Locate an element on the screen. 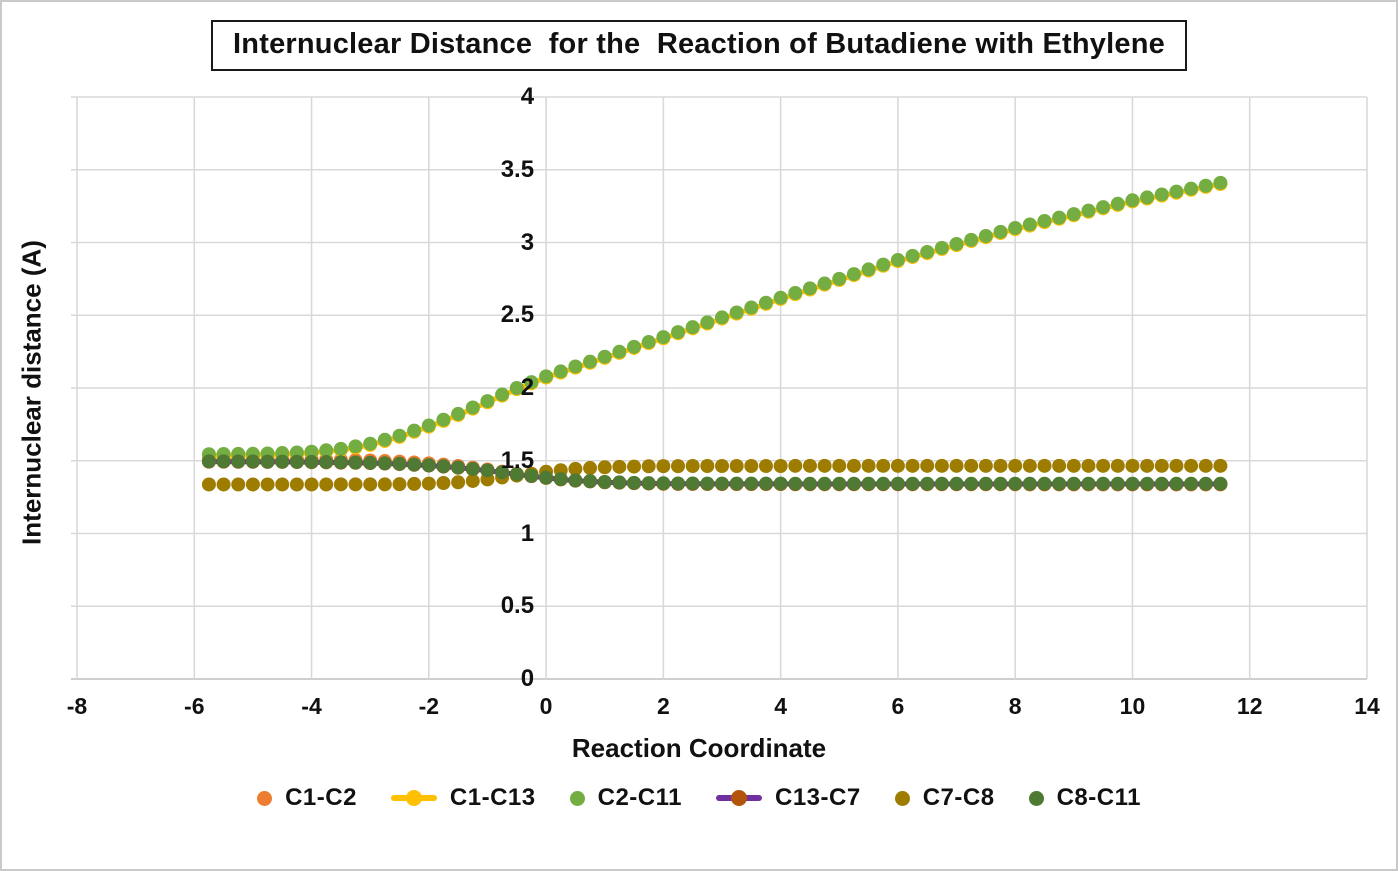  legend-item-c2-c11: C2-C11 is located at coordinates (625, 798).